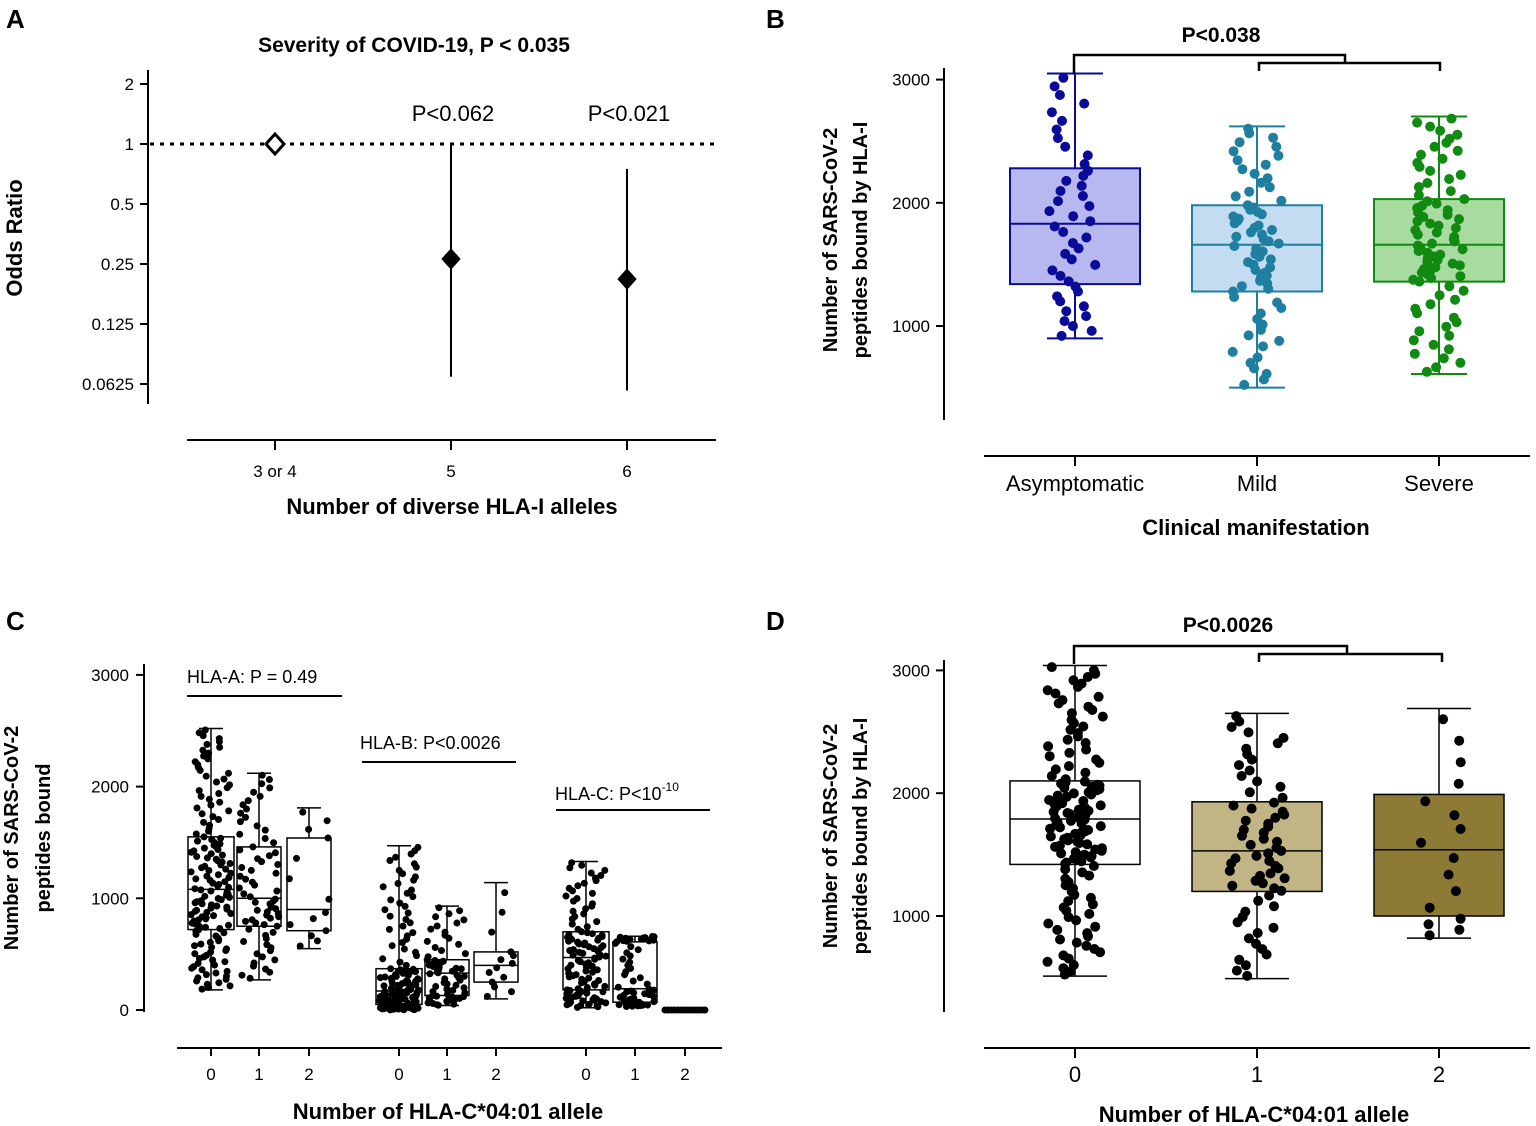  What do you see at coordinates (861, 836) in the screenshot?
I see `panel-d-y-title-line2: peptides bound by HLA-I` at bounding box center [861, 836].